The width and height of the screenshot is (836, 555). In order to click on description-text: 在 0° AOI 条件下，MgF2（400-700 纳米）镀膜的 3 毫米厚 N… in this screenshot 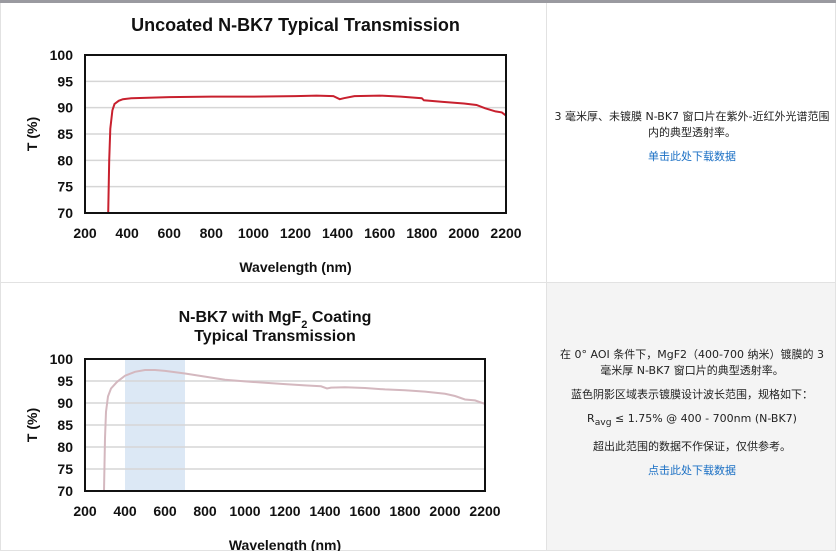, I will do `click(692, 362)`.